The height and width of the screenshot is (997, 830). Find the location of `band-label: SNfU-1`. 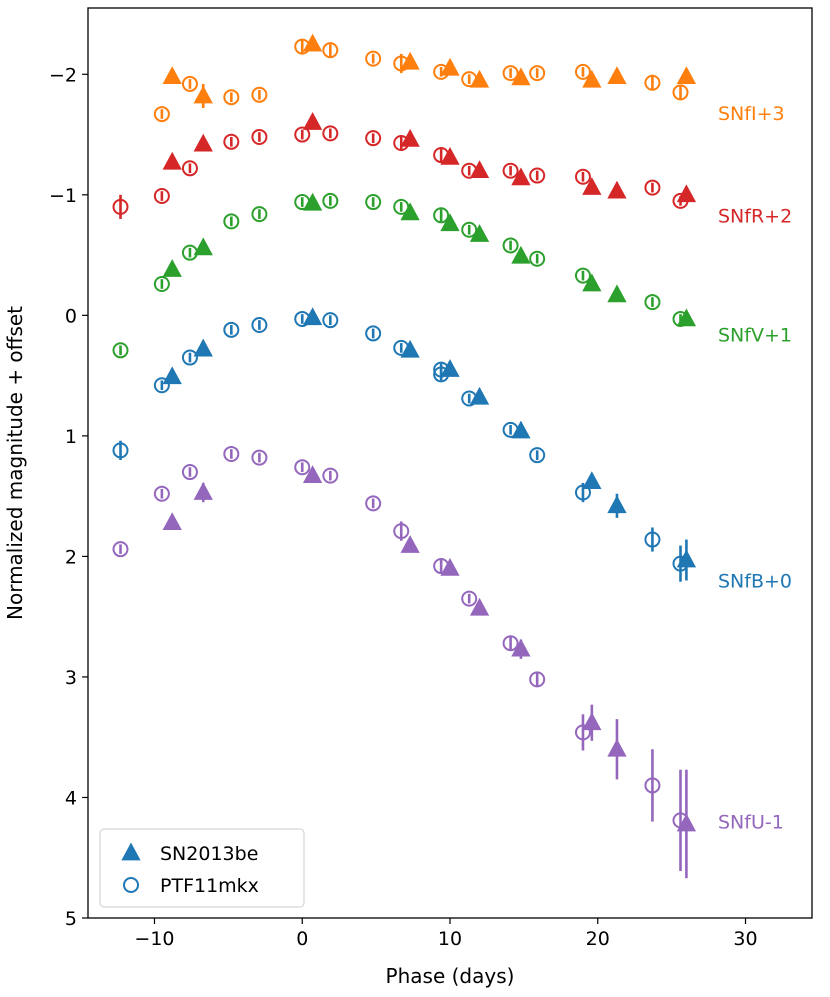

band-label: SNfU-1 is located at coordinates (751, 823).